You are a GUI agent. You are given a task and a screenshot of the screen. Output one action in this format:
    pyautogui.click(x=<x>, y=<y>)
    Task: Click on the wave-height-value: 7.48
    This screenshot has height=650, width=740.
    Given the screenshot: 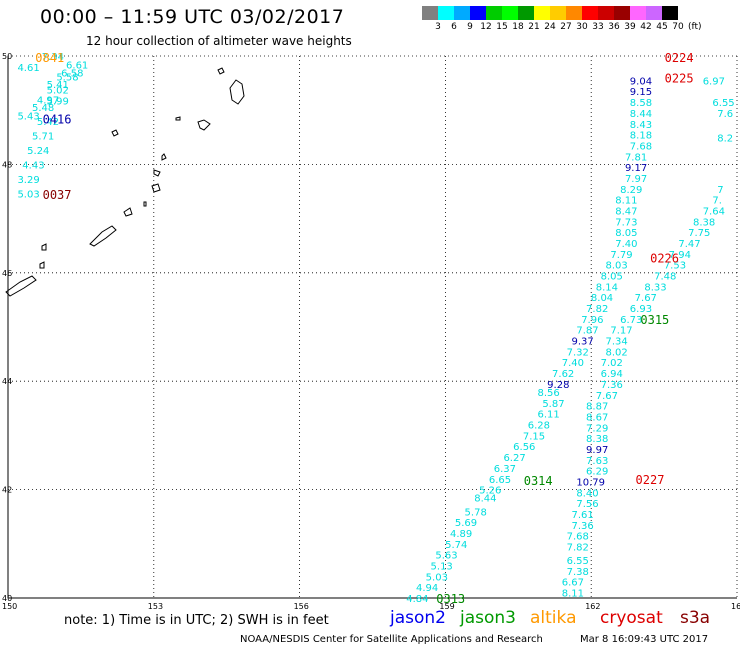 What is the action you would take?
    pyautogui.click(x=665, y=277)
    